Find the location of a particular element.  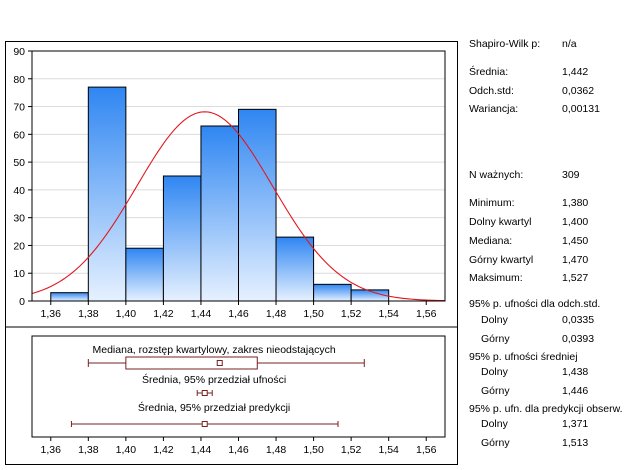

minimum-value: 1,380 is located at coordinates (575, 203).